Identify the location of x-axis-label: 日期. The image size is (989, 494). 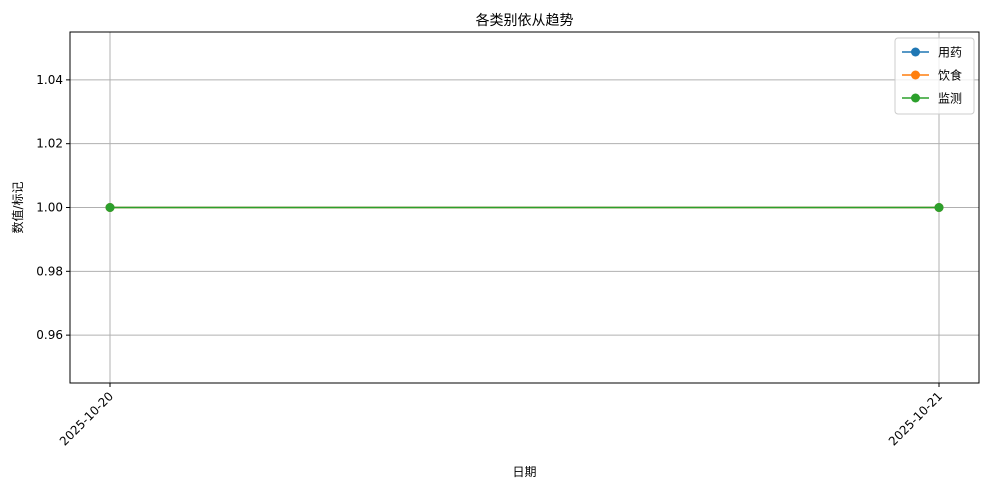
(524, 472).